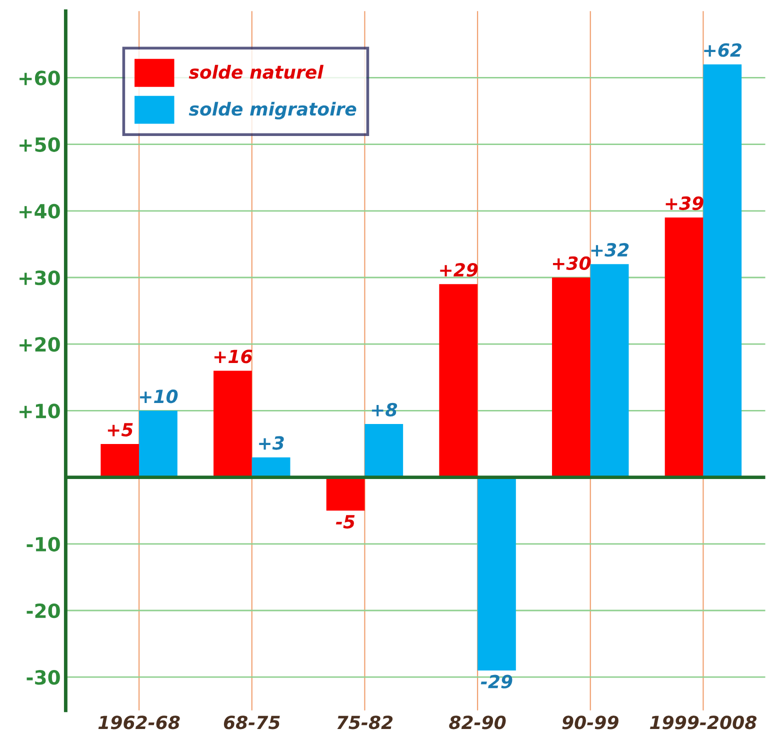  What do you see at coordinates (139, 723) in the screenshot?
I see `x-tick-label: 1962-68` at bounding box center [139, 723].